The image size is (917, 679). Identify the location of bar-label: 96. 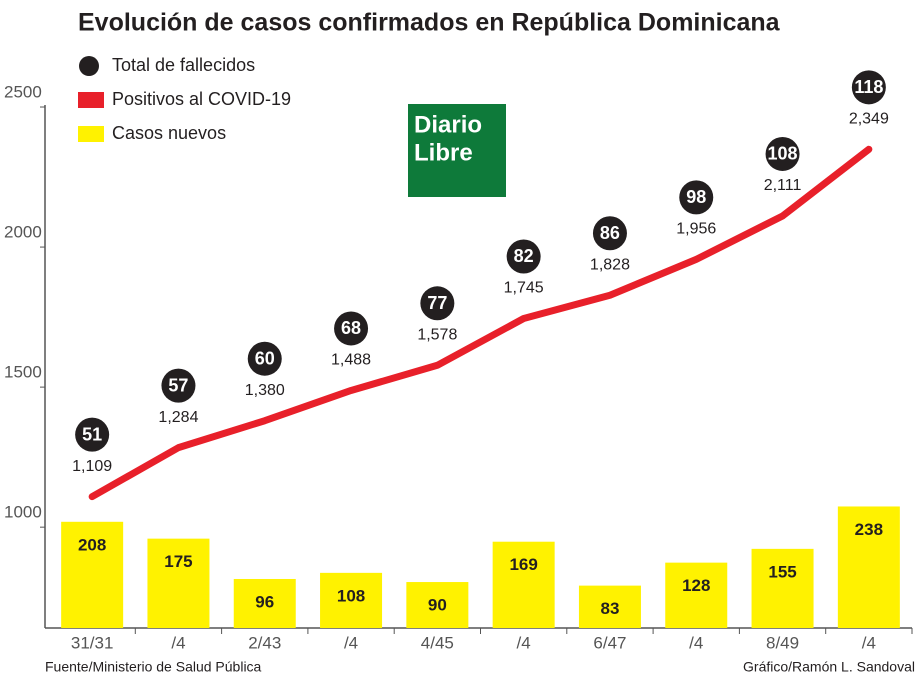
(264, 601).